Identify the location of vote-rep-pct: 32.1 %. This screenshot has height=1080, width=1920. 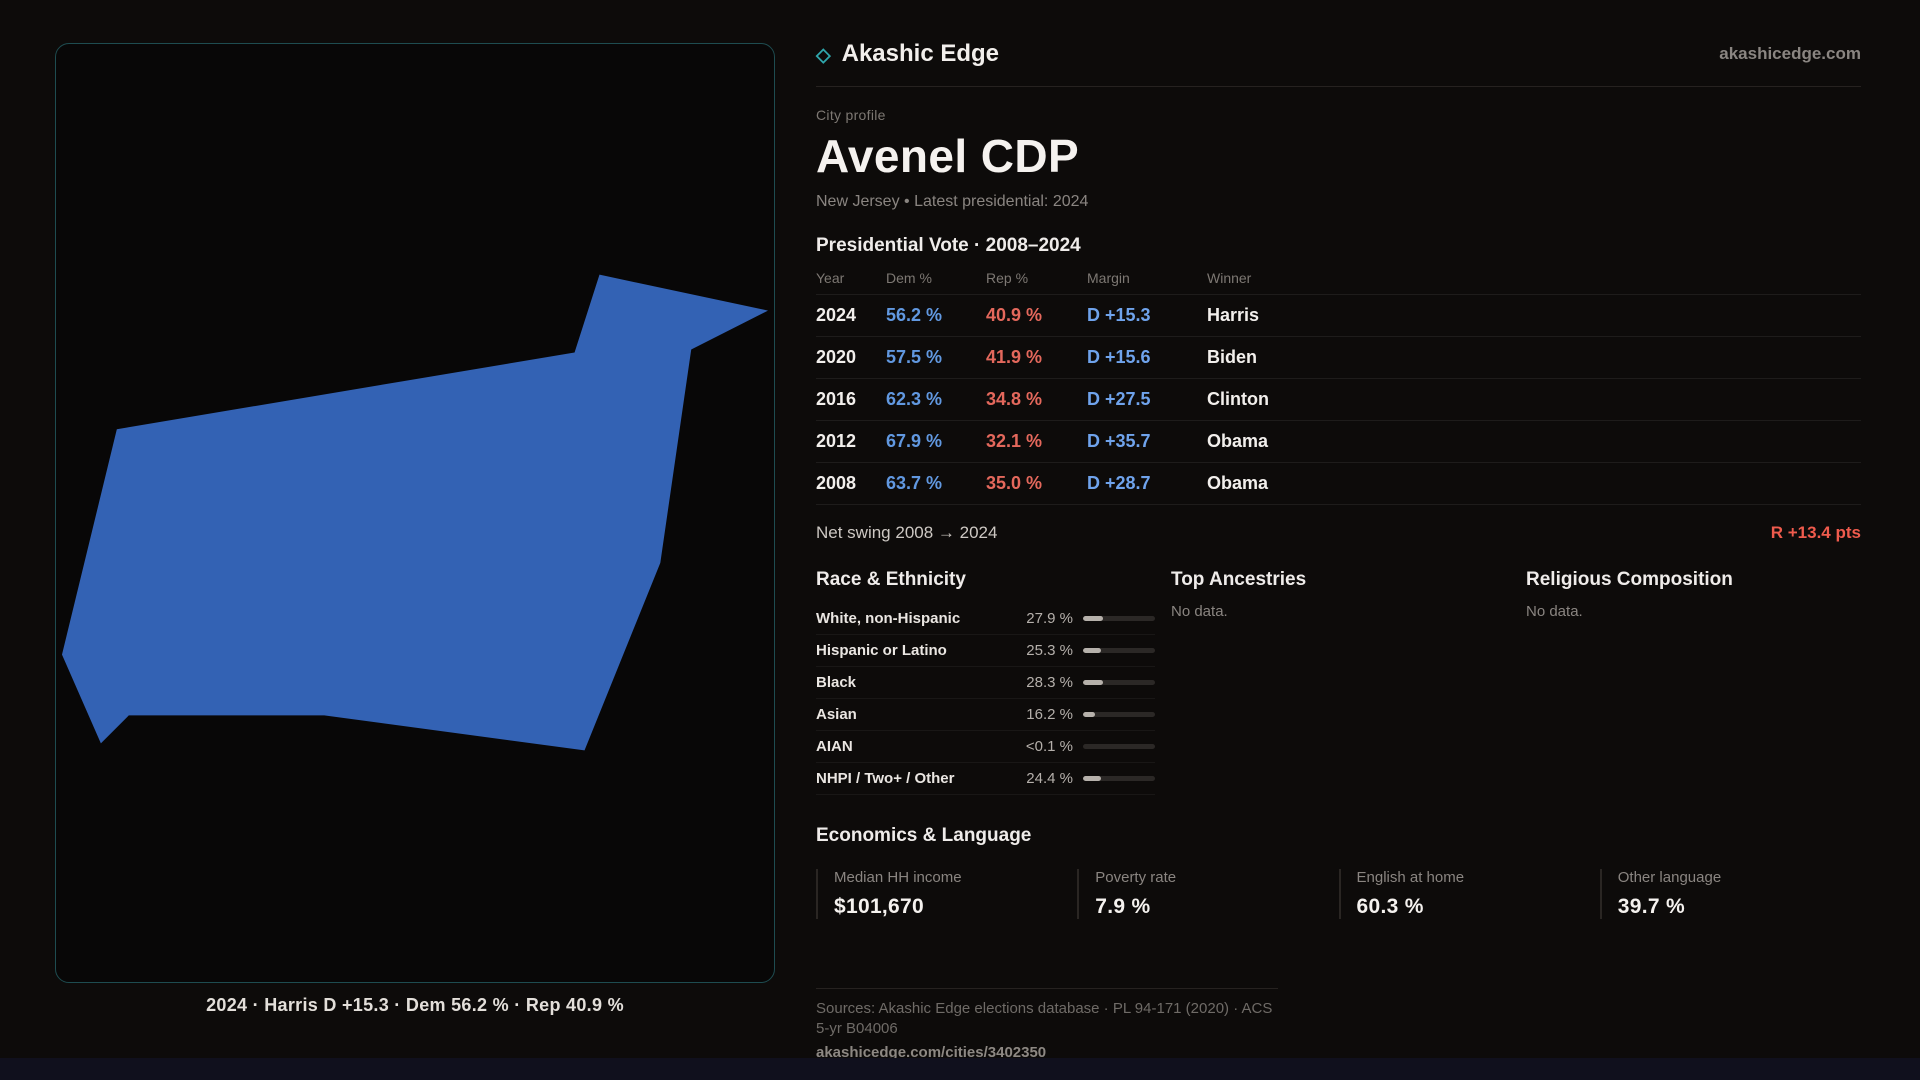
(1014, 441).